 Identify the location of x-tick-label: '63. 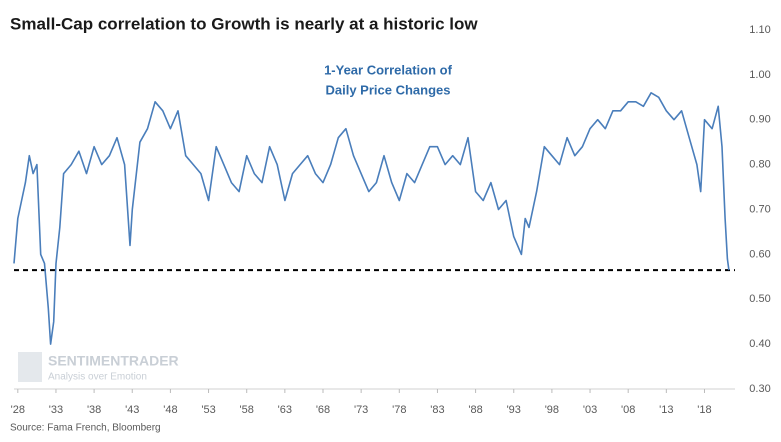
(285, 410).